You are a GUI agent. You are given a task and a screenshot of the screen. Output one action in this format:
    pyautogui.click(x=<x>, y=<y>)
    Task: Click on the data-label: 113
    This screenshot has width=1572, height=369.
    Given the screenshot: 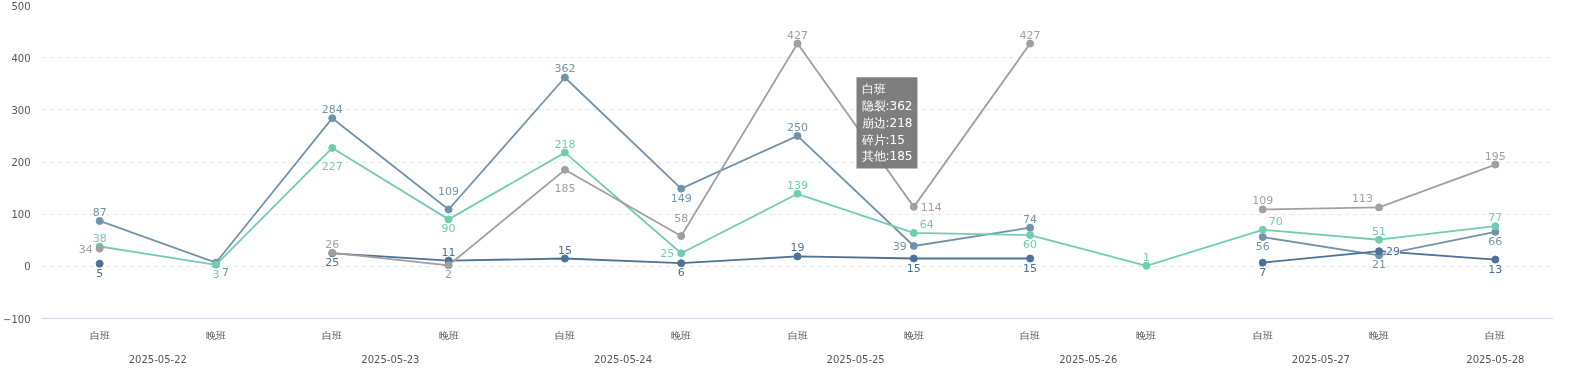 What is the action you would take?
    pyautogui.click(x=1363, y=199)
    